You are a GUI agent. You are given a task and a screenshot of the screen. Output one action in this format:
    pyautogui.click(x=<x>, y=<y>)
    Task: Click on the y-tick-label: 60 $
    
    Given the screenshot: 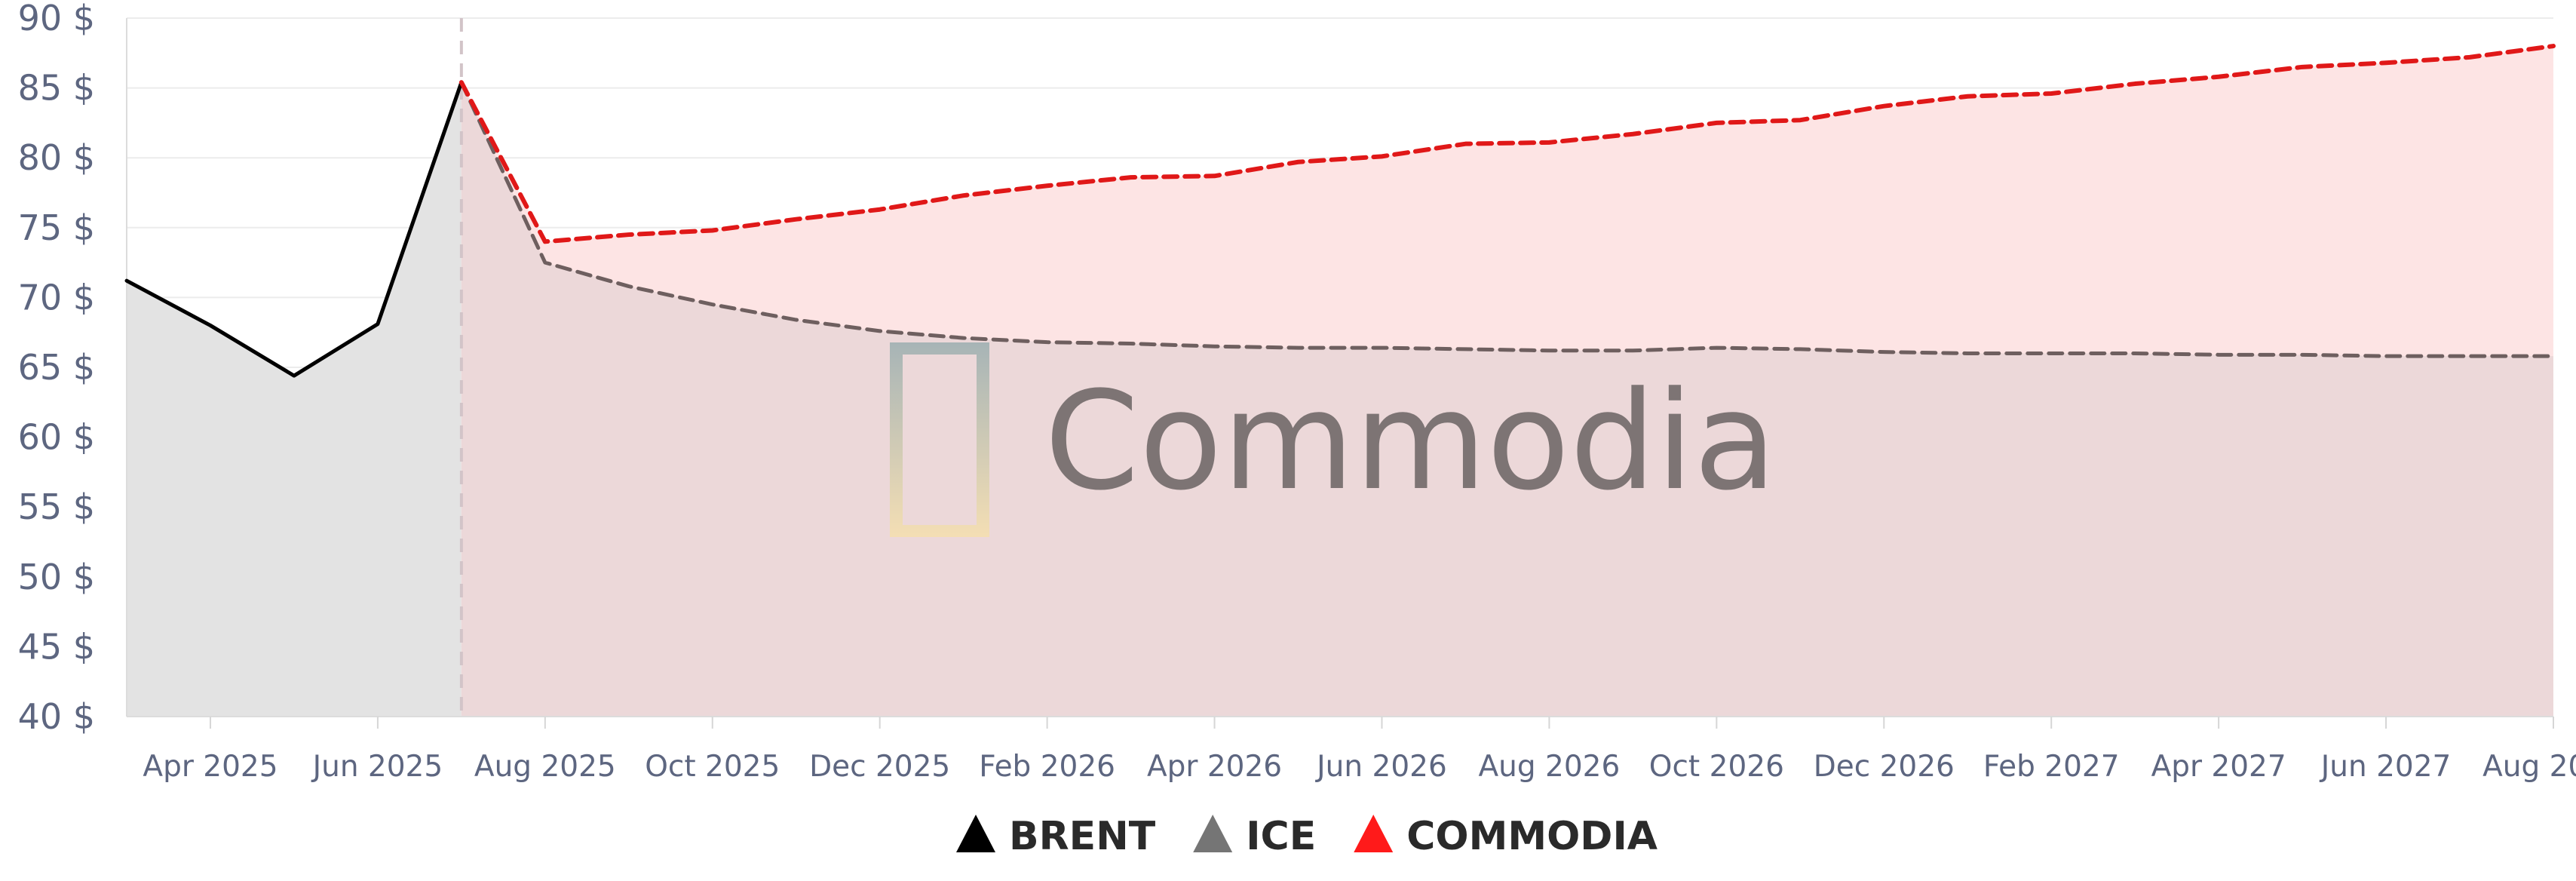 What is the action you would take?
    pyautogui.click(x=56, y=437)
    